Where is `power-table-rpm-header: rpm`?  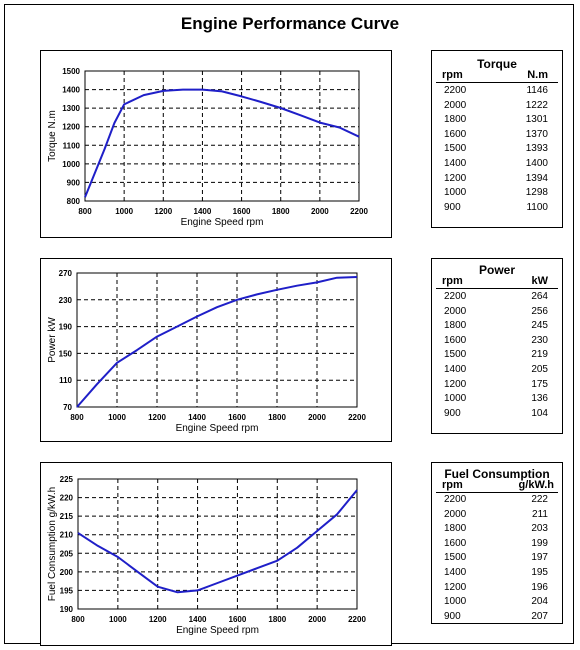 power-table-rpm-header: rpm is located at coordinates (452, 281).